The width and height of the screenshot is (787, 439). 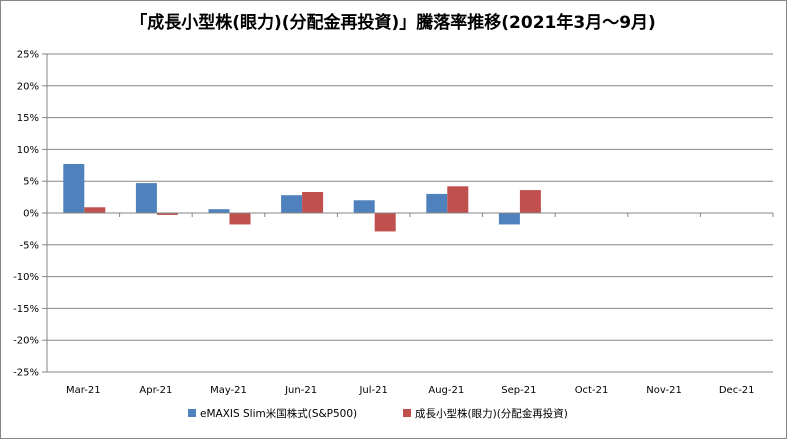 I want to click on x-tick-label: Mar-21, so click(x=83, y=390).